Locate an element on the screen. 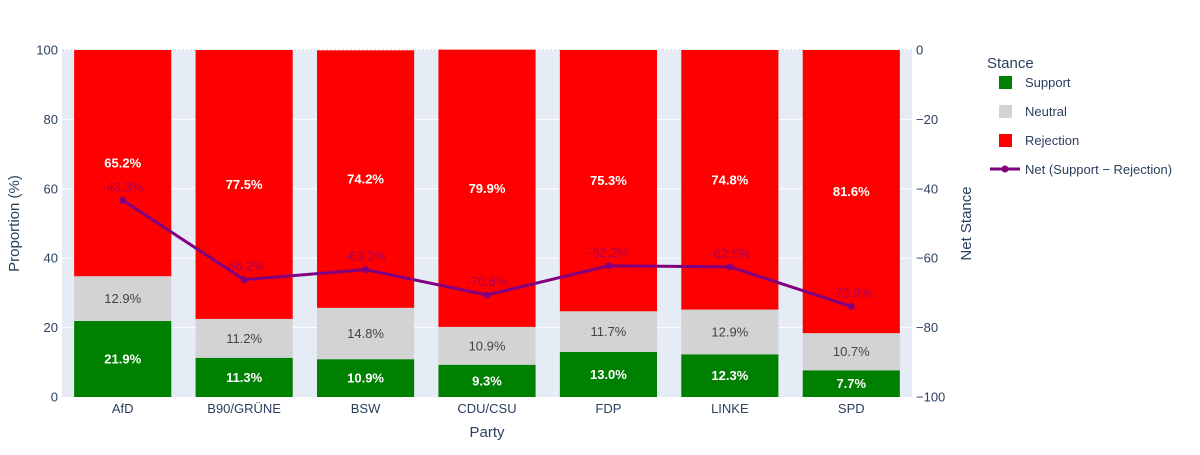 Image resolution: width=1200 pixels, height=455 pixels. data-label: 13.0% is located at coordinates (608, 374).